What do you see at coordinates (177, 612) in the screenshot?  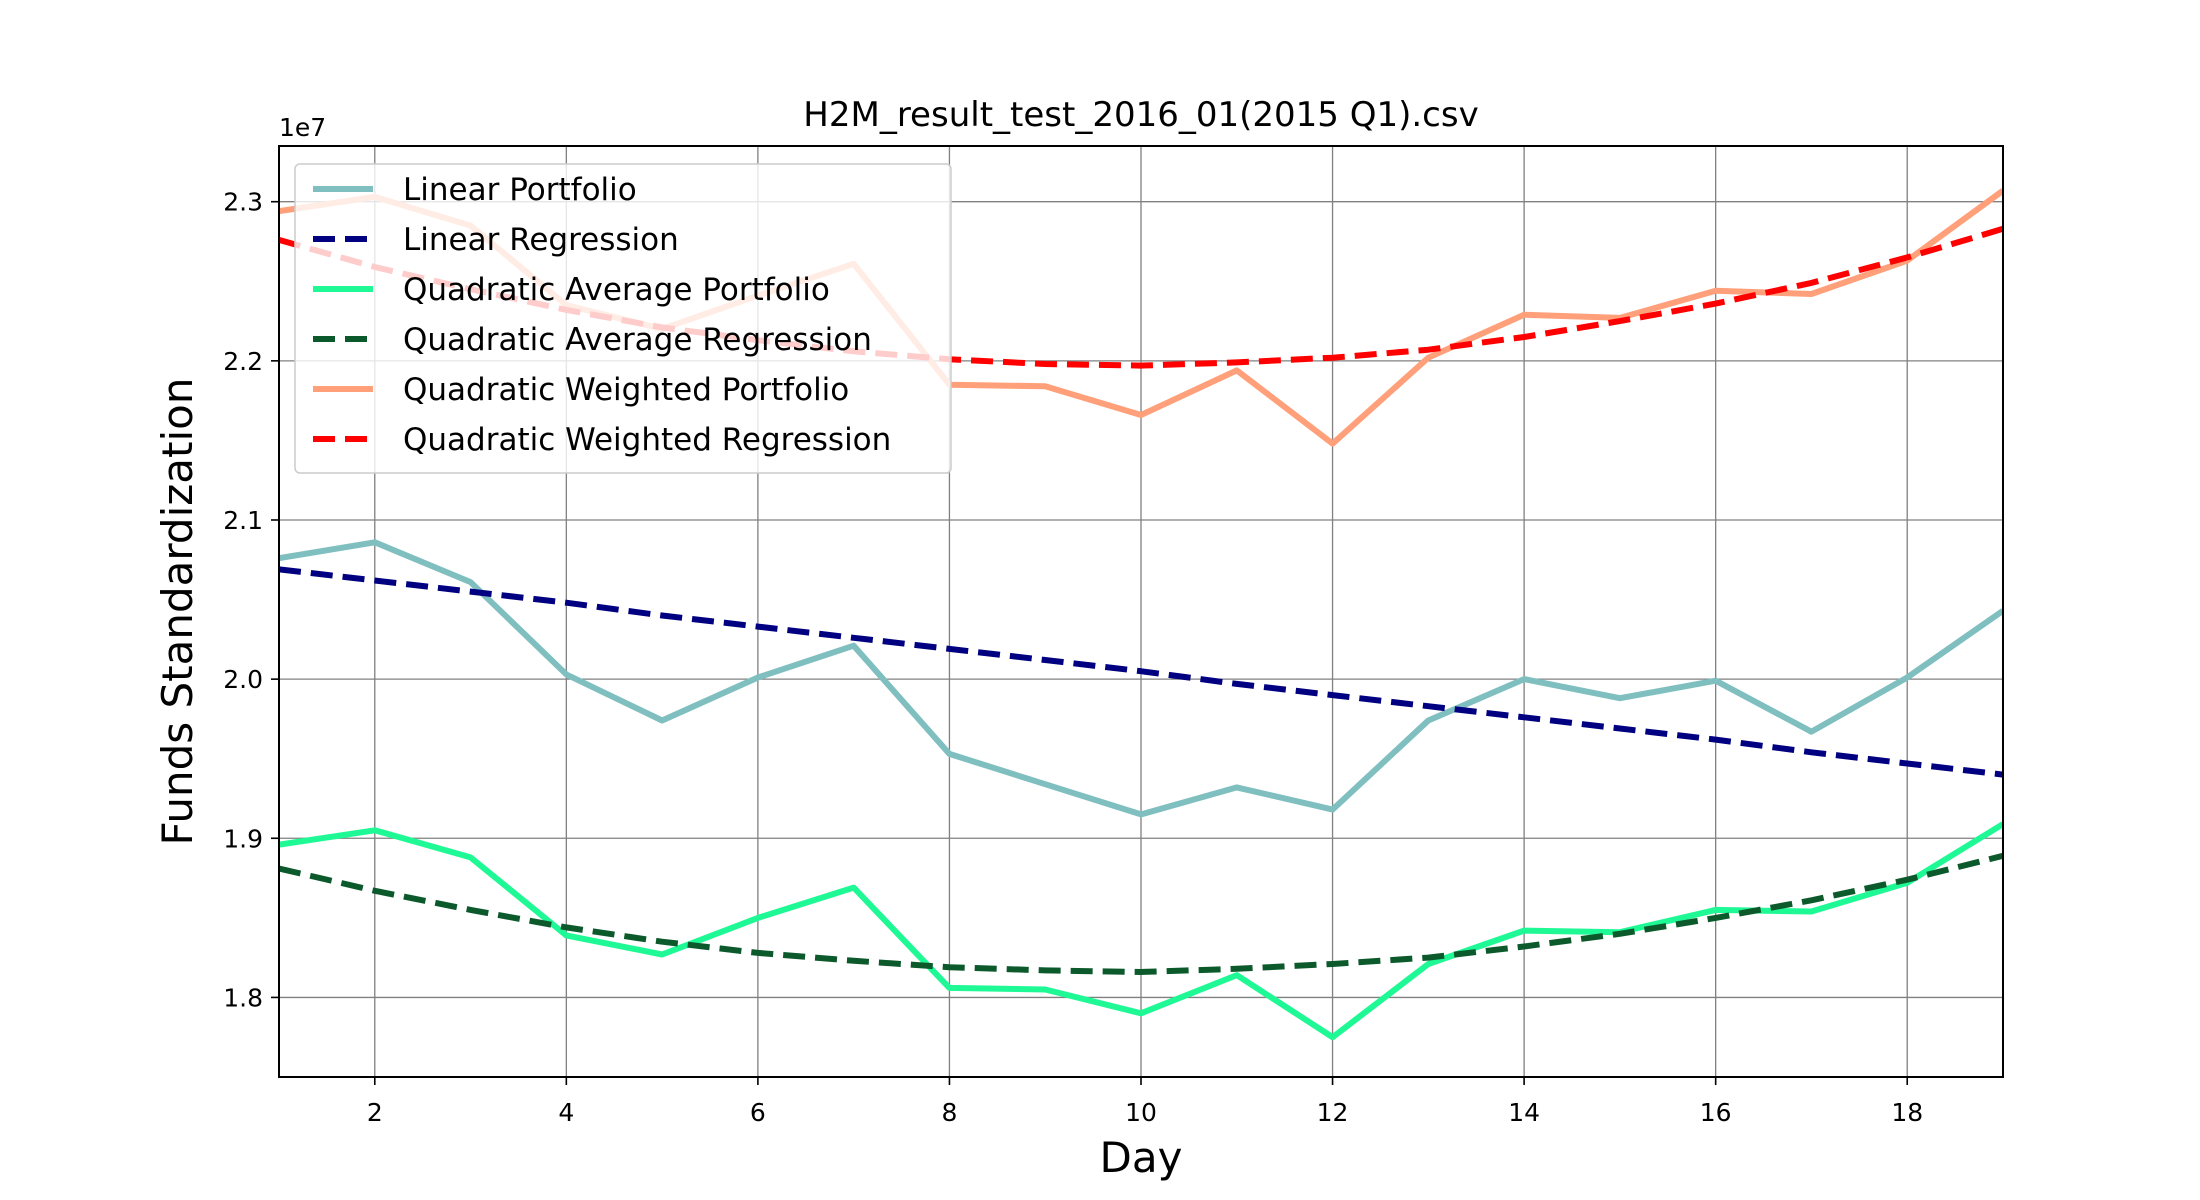 I see `y-axis-label: Funds Standardization` at bounding box center [177, 612].